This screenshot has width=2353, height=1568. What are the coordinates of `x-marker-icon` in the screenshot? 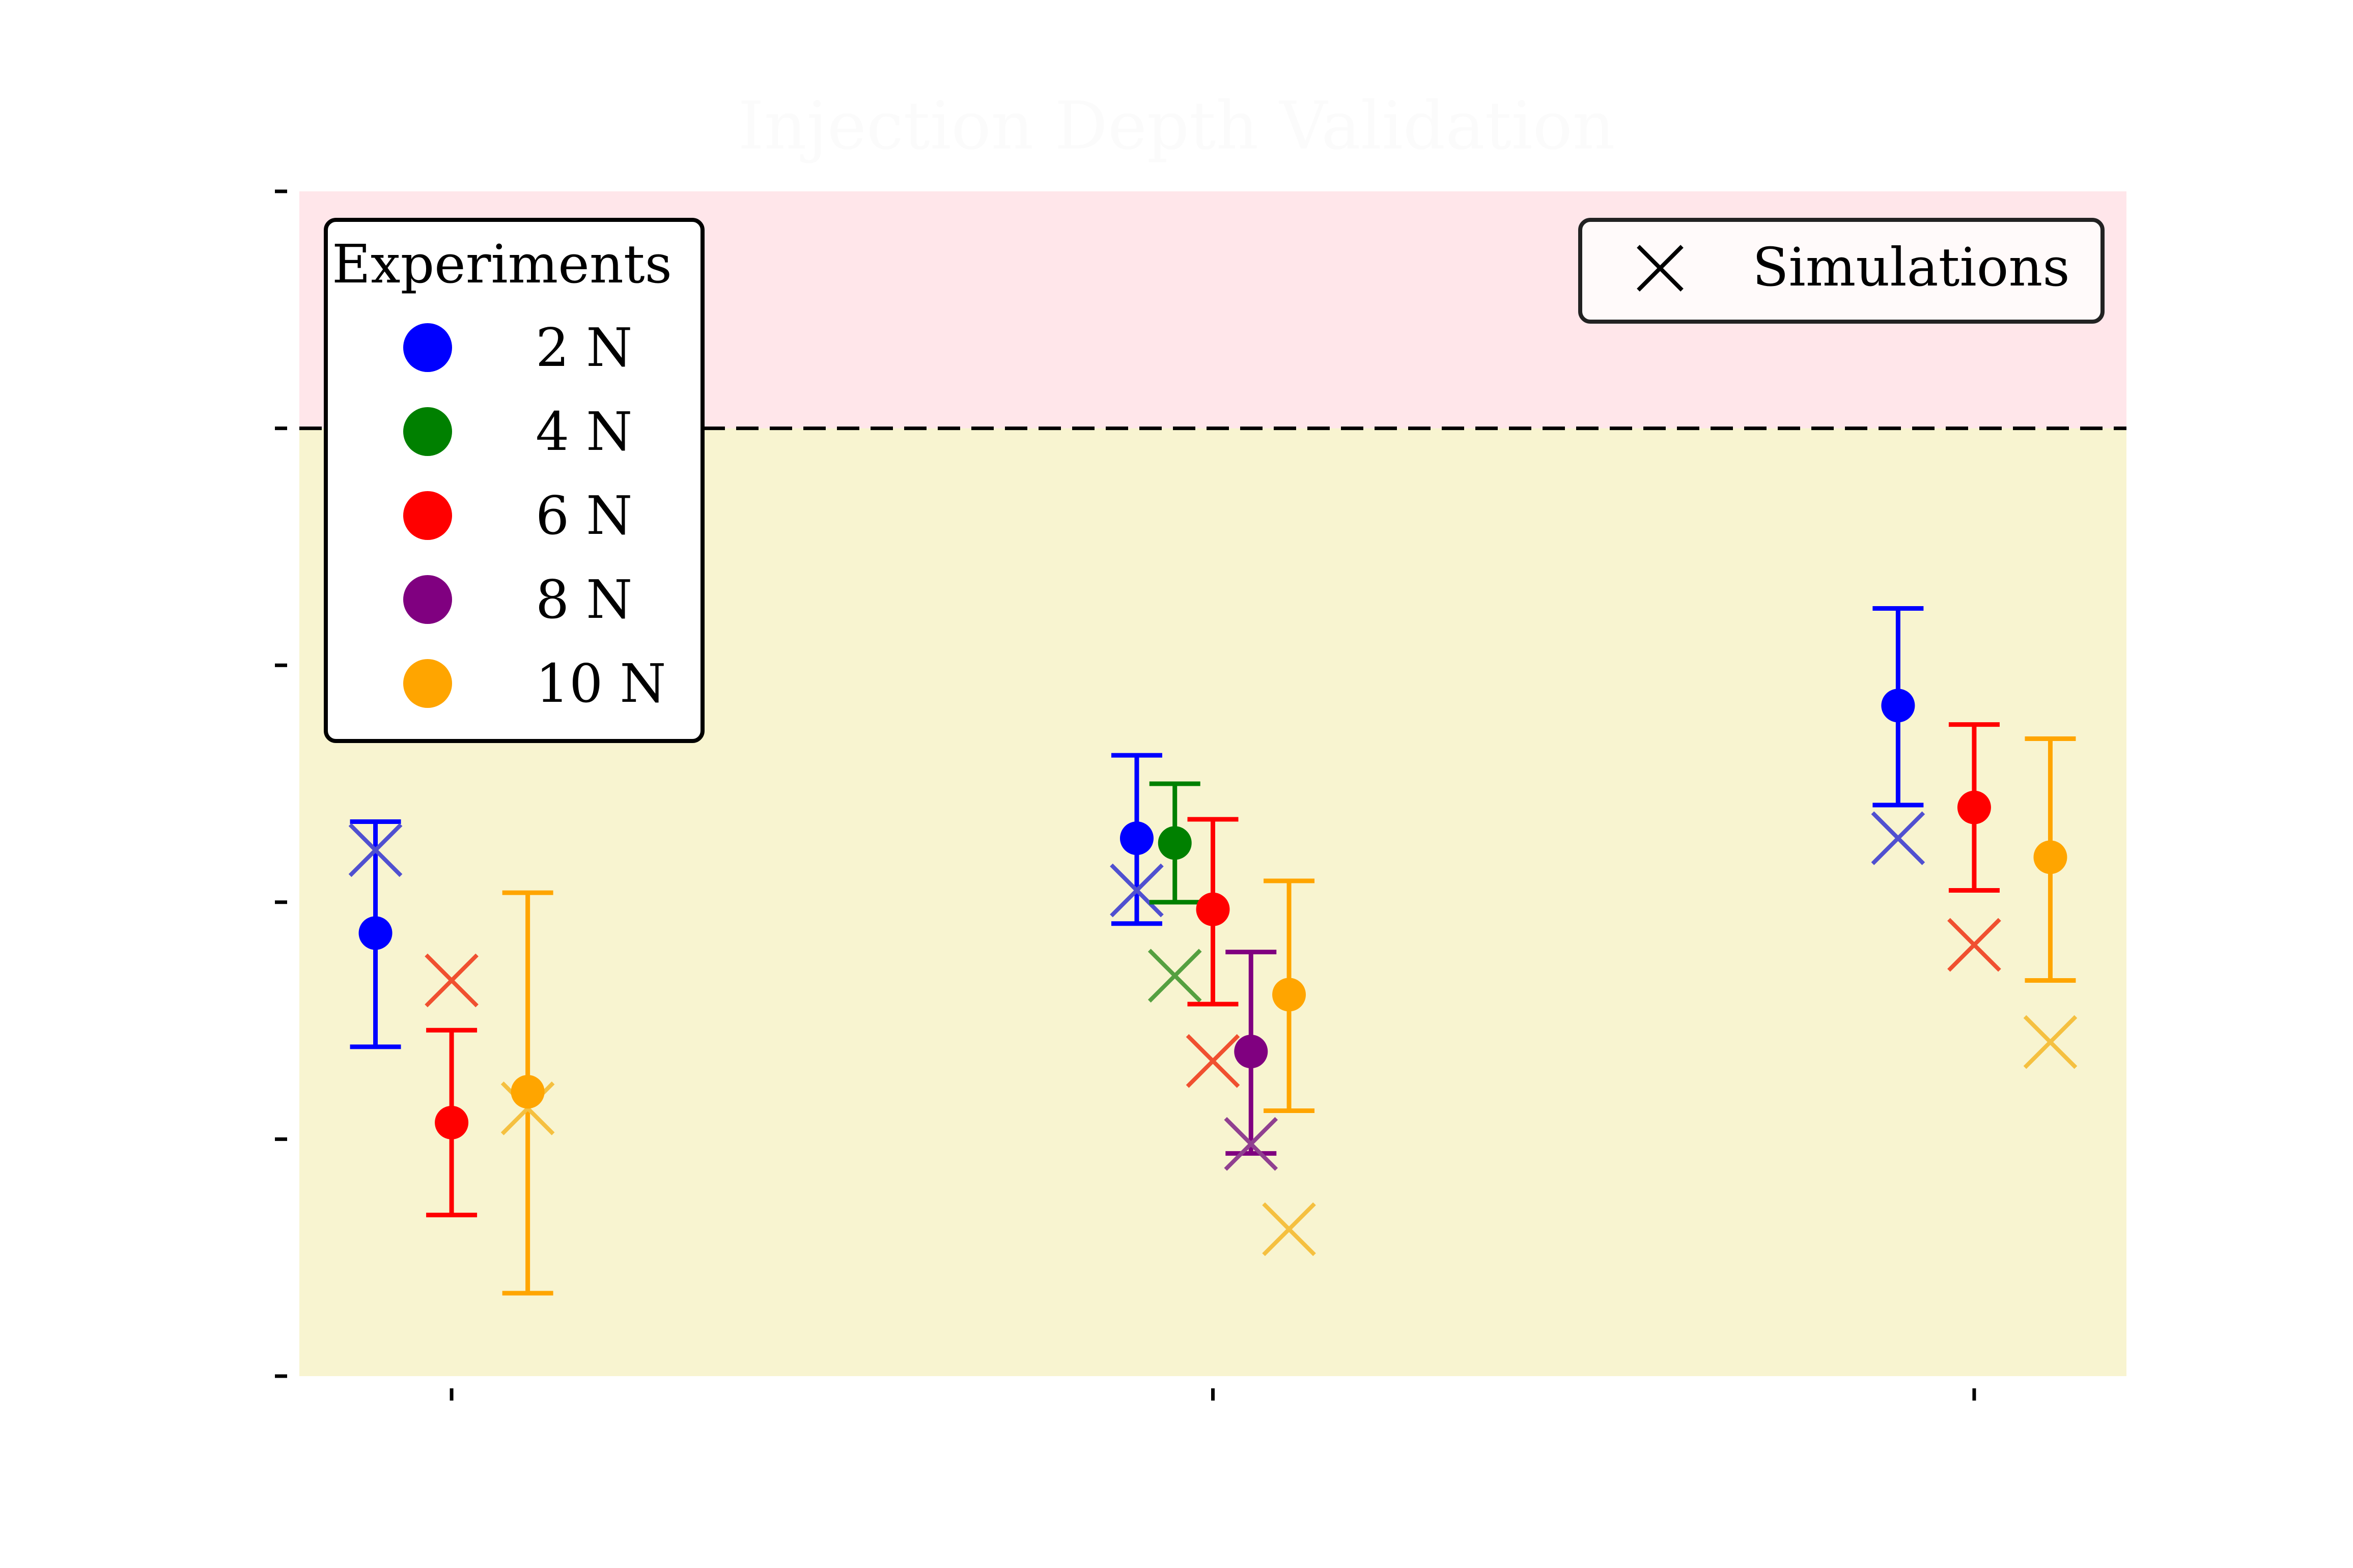 It's located at (1660, 268).